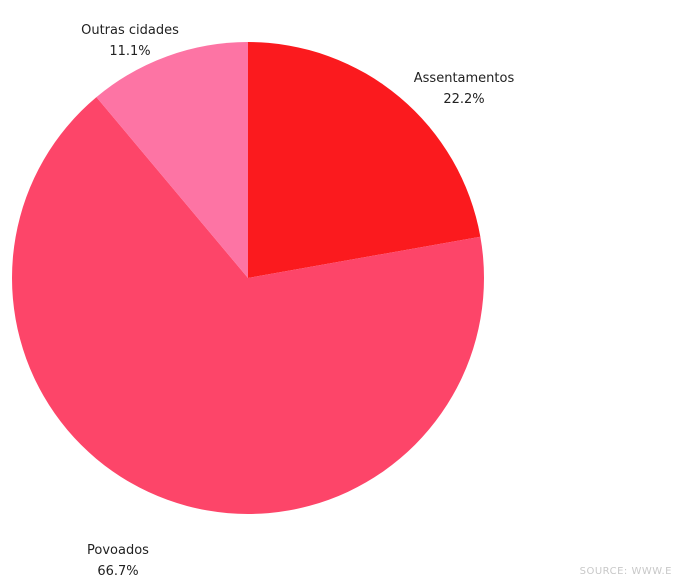  Describe the element at coordinates (364, 160) in the screenshot. I see `pie-slice-assentamentos` at that location.